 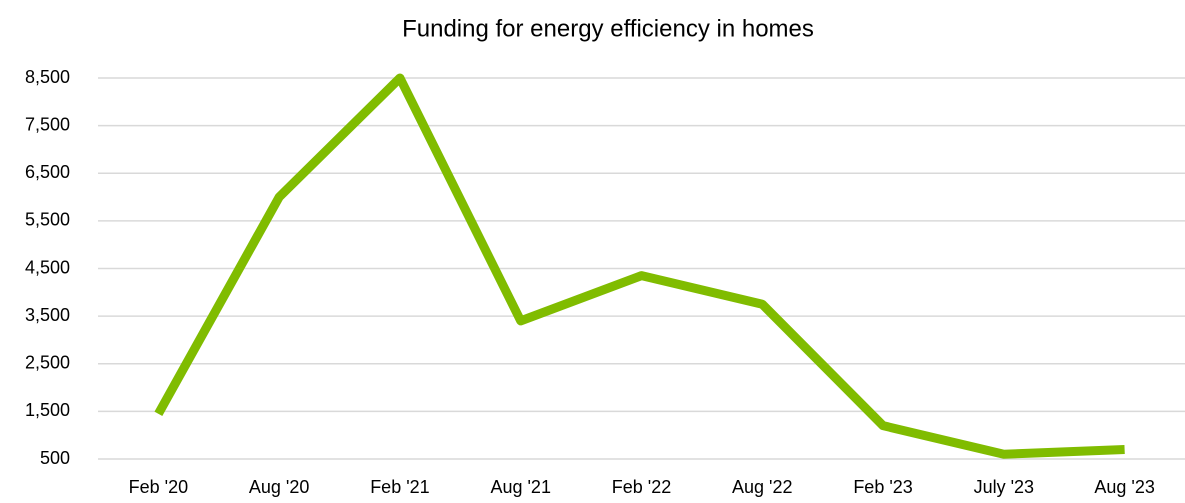 What do you see at coordinates (762, 487) in the screenshot?
I see `x-tick-label: Aug '22` at bounding box center [762, 487].